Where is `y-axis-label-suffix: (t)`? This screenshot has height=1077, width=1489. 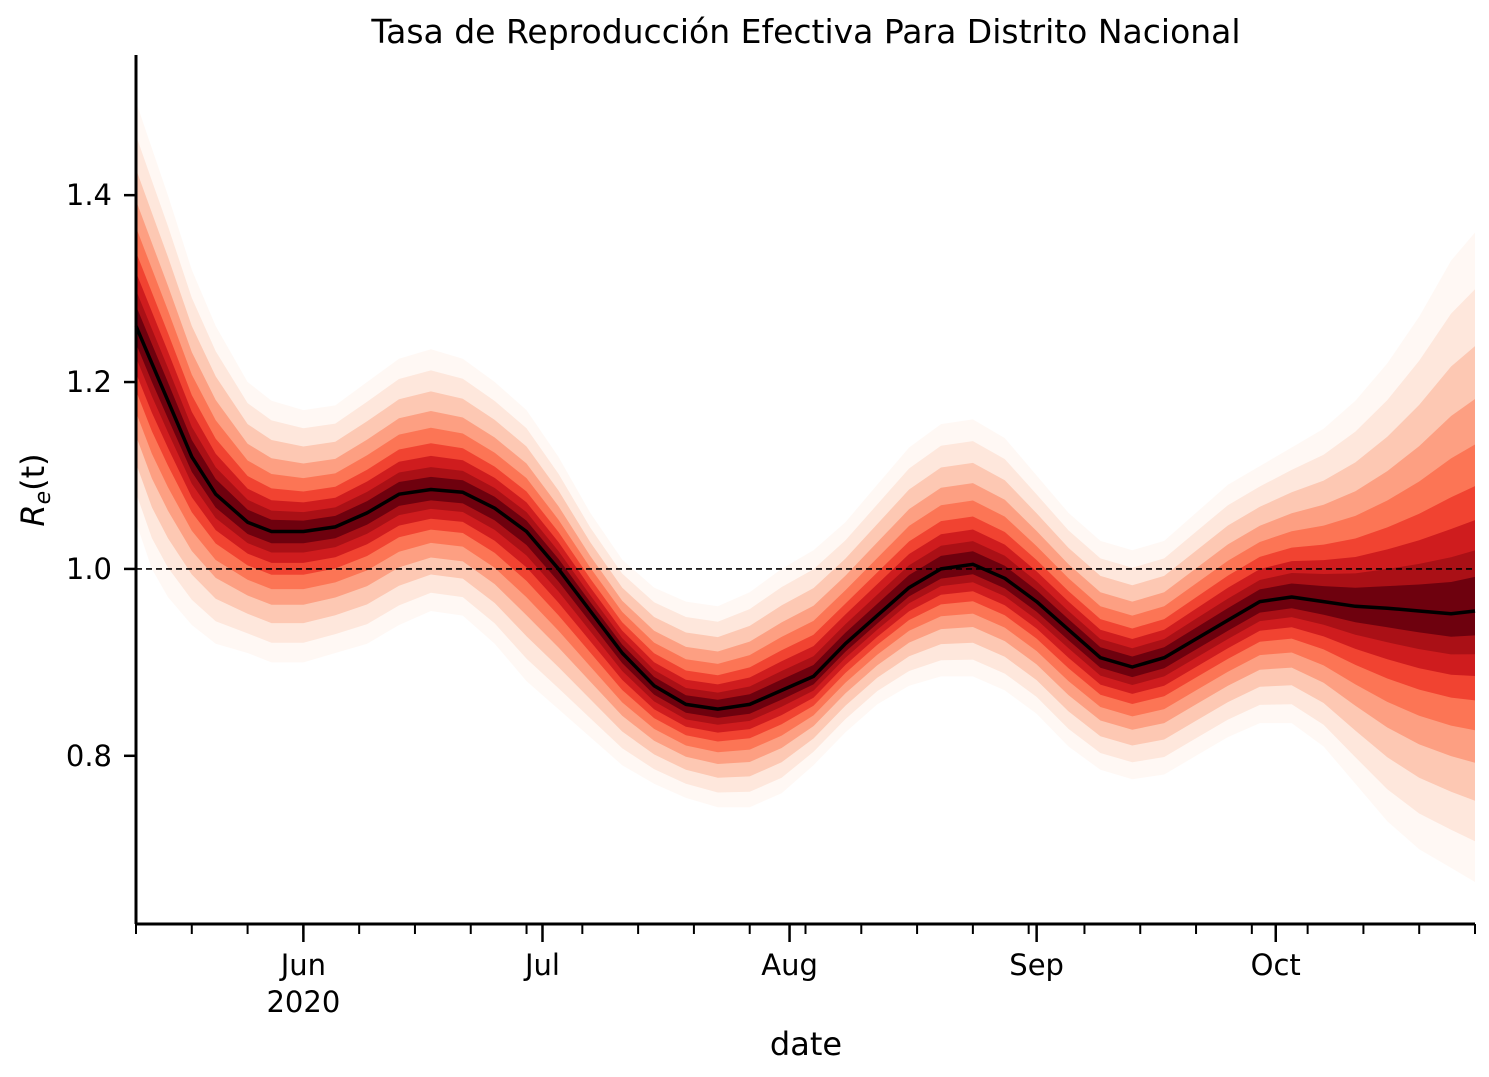
y-axis-label-suffix: (t) is located at coordinates (33, 472).